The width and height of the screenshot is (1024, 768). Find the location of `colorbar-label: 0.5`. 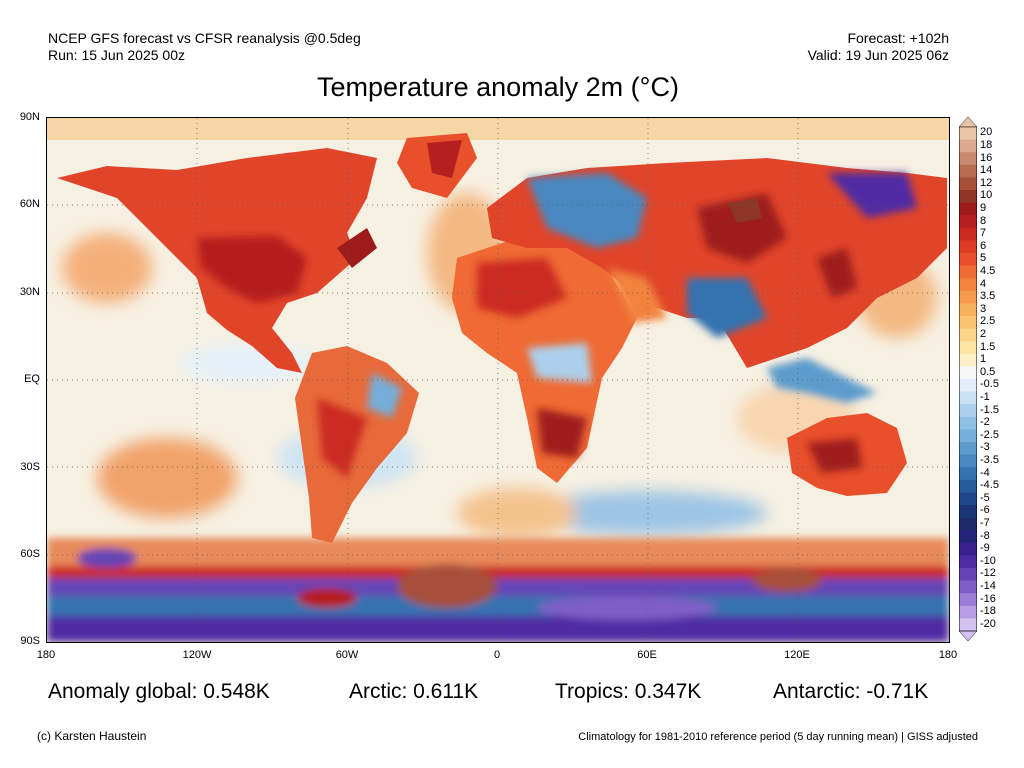

colorbar-label: 0.5 is located at coordinates (988, 371).